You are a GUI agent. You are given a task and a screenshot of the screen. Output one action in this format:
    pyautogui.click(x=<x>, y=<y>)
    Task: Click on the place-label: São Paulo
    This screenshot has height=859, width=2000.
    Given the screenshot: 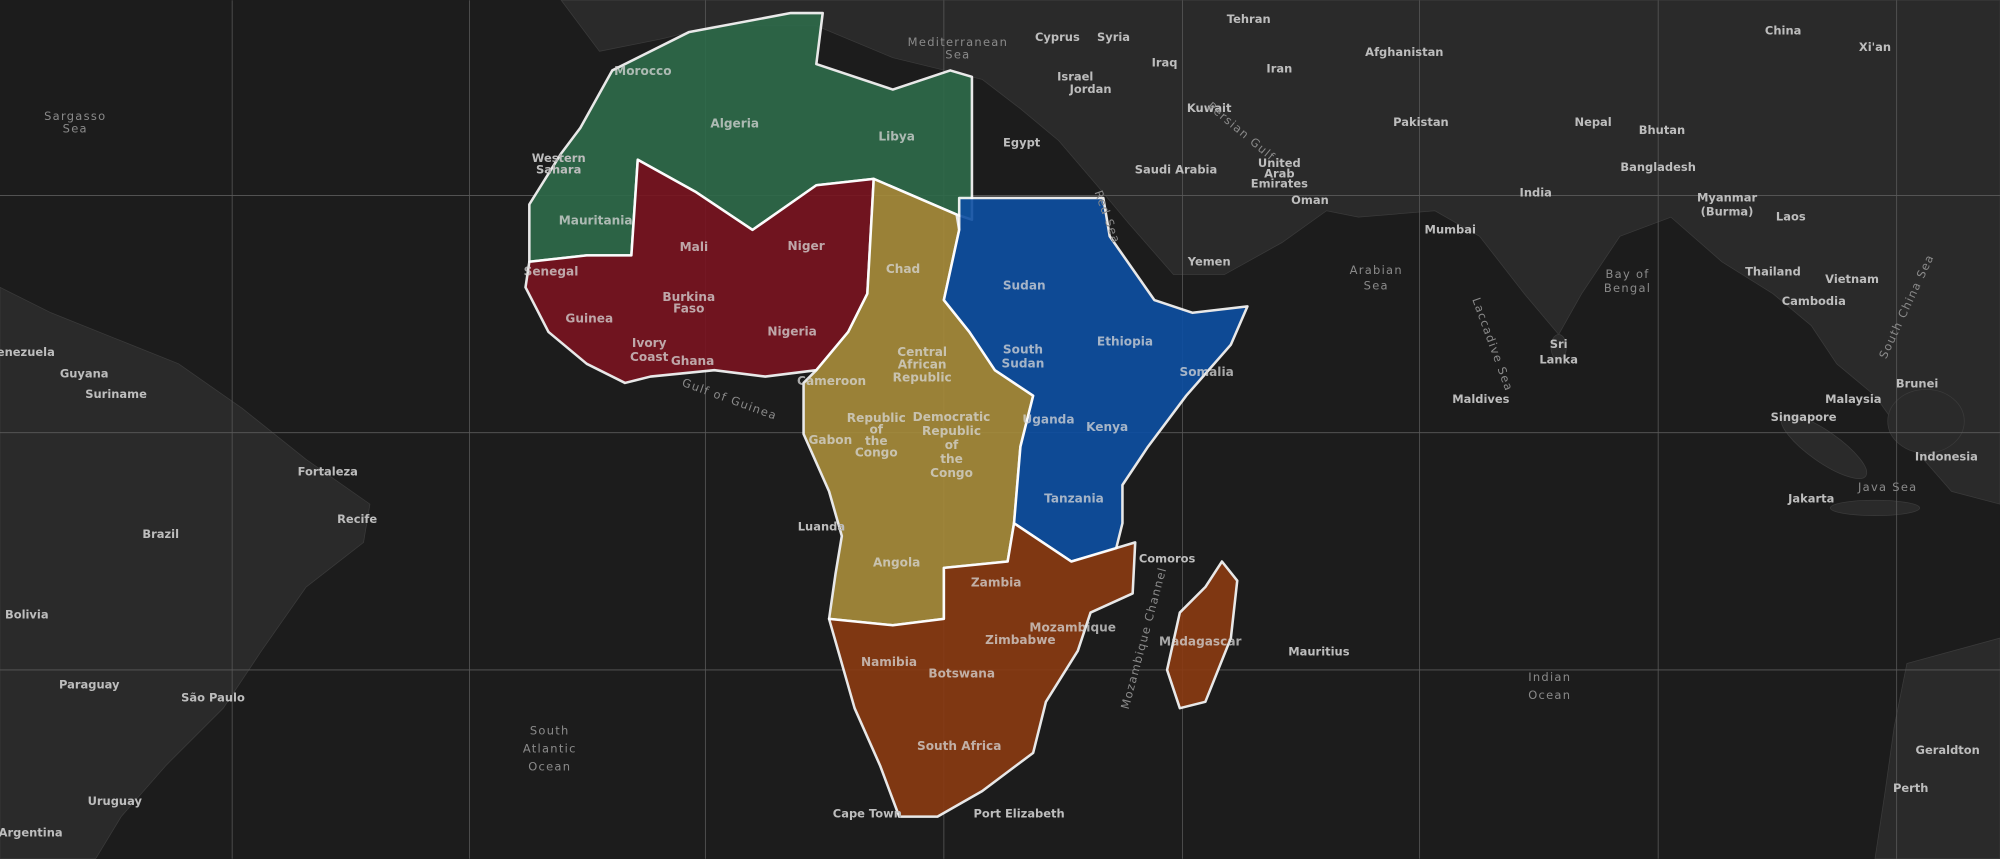 What is the action you would take?
    pyautogui.click(x=213, y=697)
    